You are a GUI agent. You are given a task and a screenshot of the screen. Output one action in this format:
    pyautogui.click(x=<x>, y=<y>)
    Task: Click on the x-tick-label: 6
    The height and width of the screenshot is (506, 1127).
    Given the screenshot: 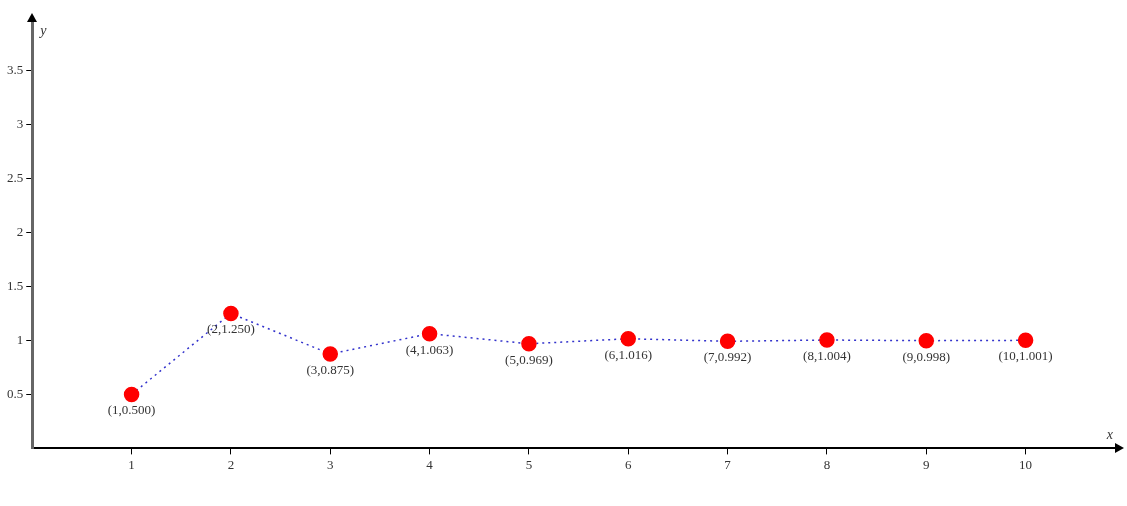 What is the action you would take?
    pyautogui.click(x=629, y=464)
    